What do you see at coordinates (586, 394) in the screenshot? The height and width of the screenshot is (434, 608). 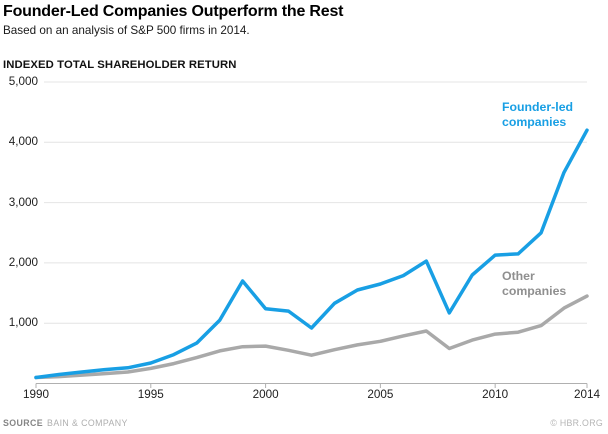 I see `x-tick-label-2014: 2014` at bounding box center [586, 394].